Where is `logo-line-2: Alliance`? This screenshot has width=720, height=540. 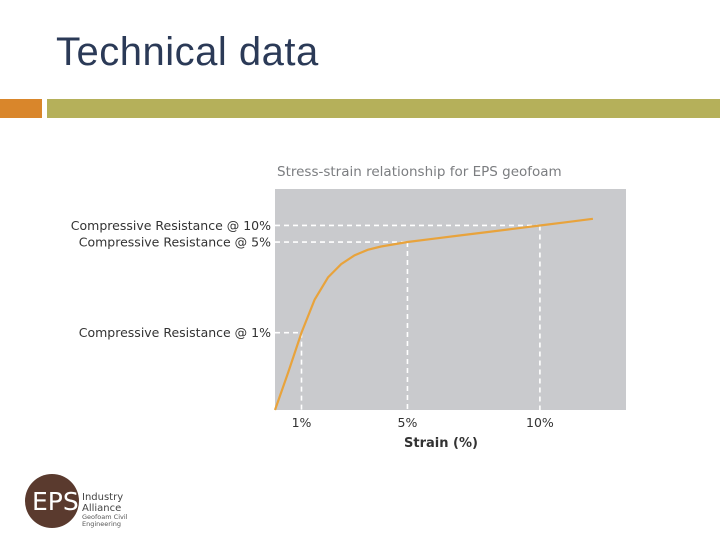 logo-line-2: Alliance is located at coordinates (101, 508).